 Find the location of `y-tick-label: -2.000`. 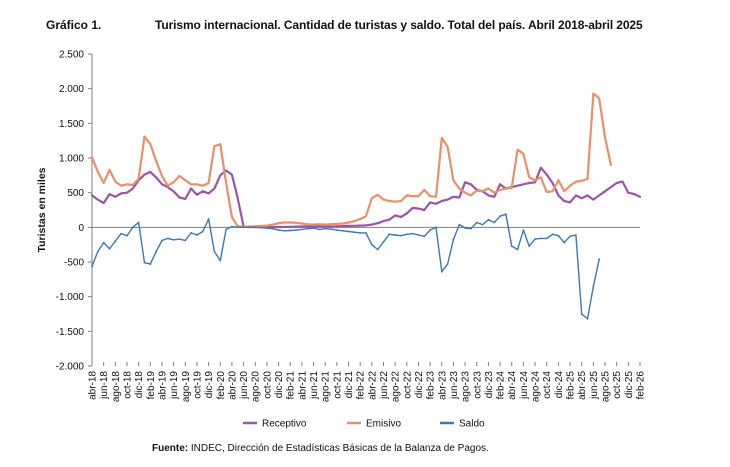

y-tick-label: -2.000 is located at coordinates (70, 367).